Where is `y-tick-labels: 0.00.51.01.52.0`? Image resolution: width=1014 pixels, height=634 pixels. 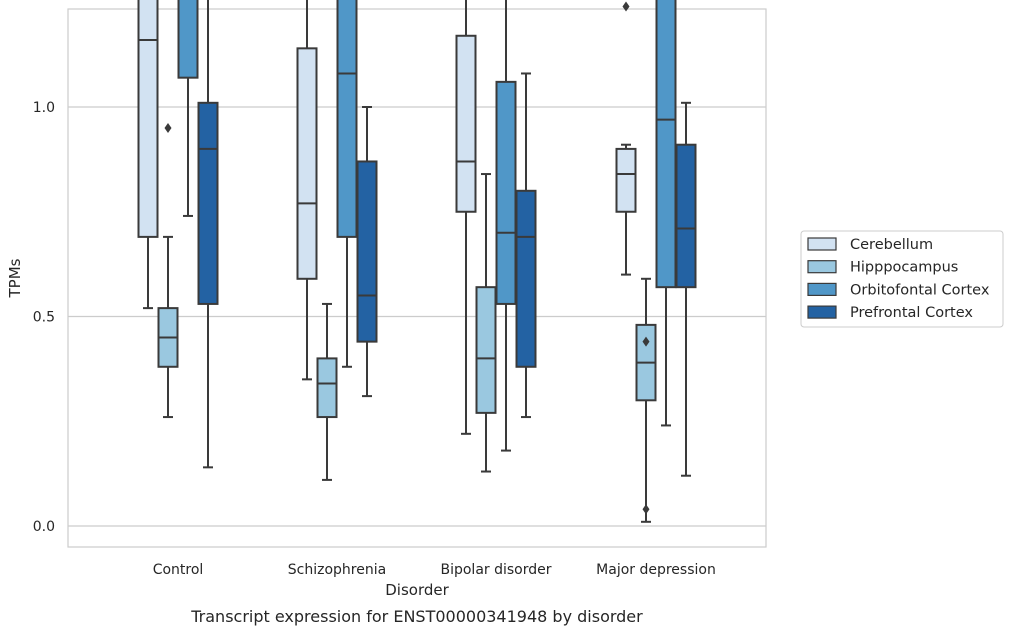 y-tick-labels: 0.00.51.01.52.0 is located at coordinates (44, 317).